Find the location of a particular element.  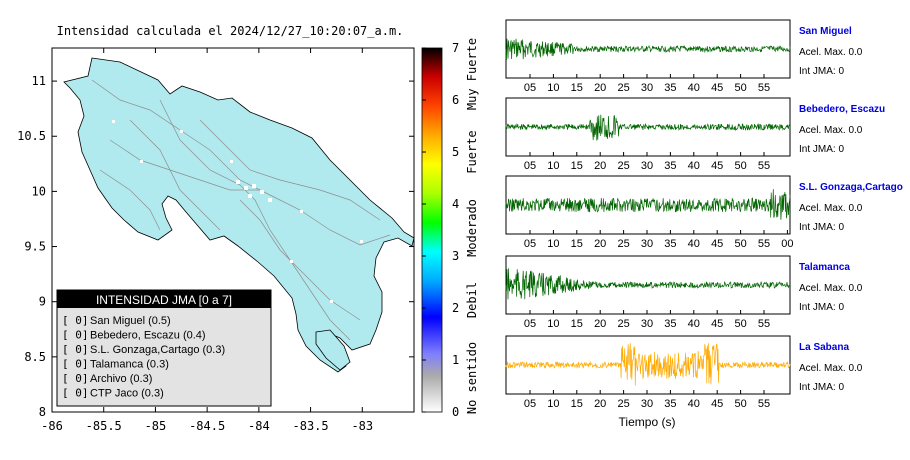

station-name: La Sabana is located at coordinates (824, 347).